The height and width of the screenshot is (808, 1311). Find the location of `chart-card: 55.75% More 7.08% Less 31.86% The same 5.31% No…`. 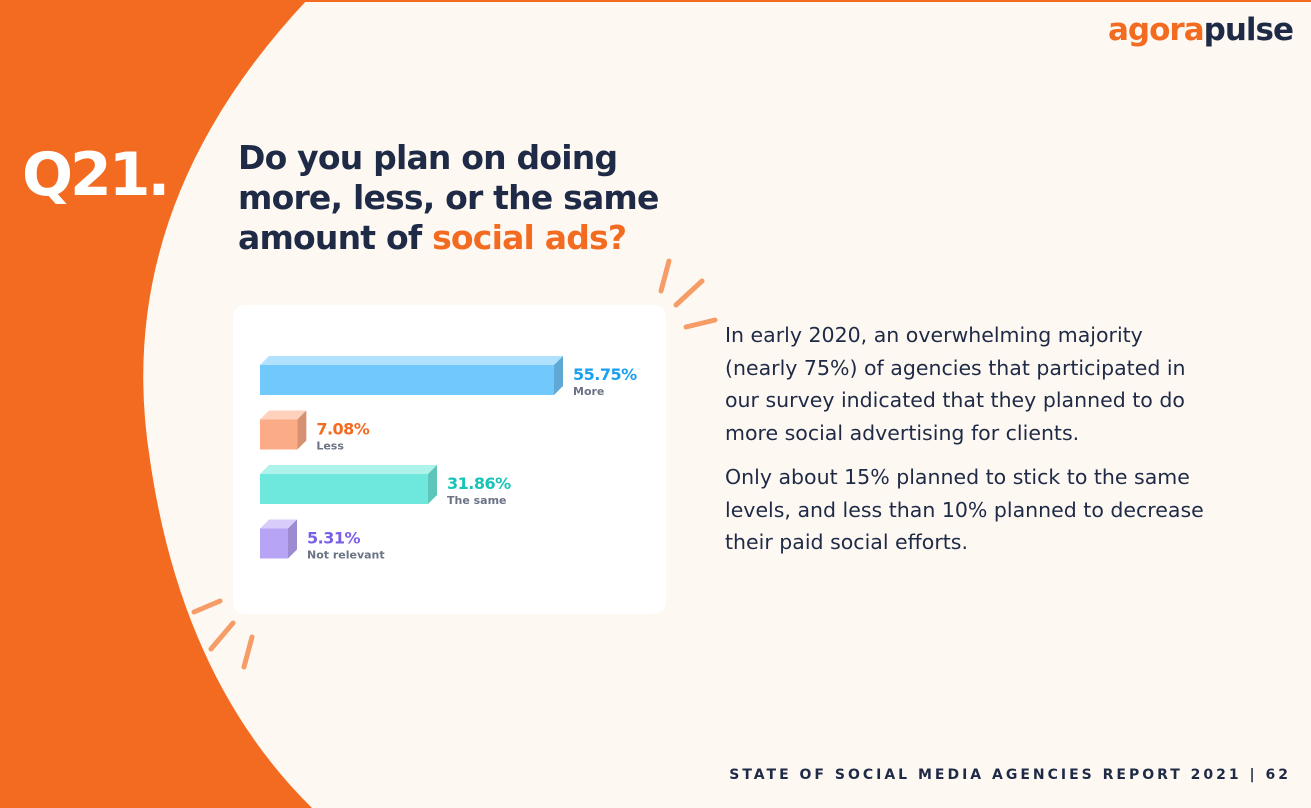

chart-card: 55.75% More 7.08% Less 31.86% The same 5.31% No… is located at coordinates (449, 459).